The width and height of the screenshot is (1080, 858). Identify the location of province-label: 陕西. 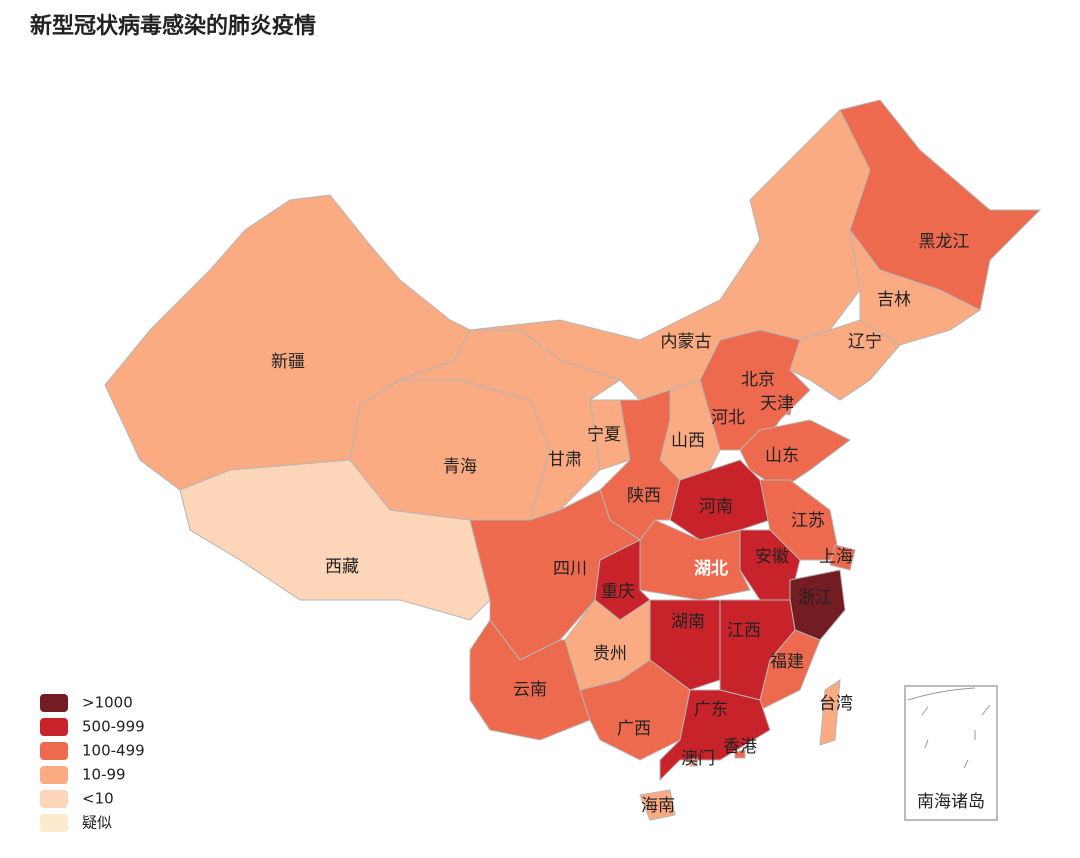
(644, 496).